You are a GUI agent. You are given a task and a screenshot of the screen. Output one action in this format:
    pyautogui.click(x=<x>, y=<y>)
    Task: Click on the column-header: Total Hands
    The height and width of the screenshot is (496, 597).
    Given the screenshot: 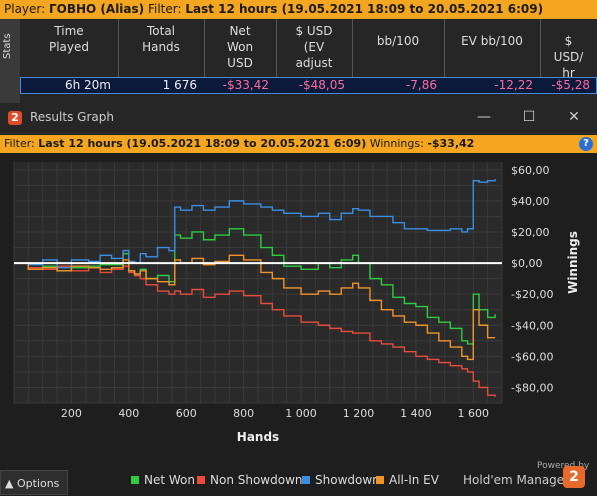 What is the action you would take?
    pyautogui.click(x=161, y=48)
    